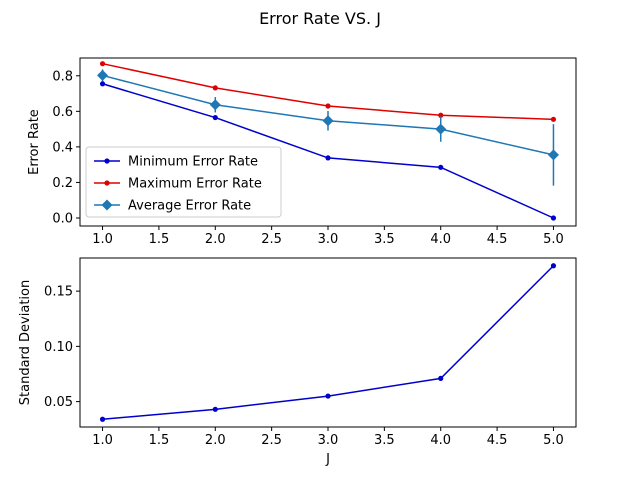 Image resolution: width=640 pixels, height=480 pixels. I want to click on legend-entry: Minimum Error Rate, so click(193, 162).